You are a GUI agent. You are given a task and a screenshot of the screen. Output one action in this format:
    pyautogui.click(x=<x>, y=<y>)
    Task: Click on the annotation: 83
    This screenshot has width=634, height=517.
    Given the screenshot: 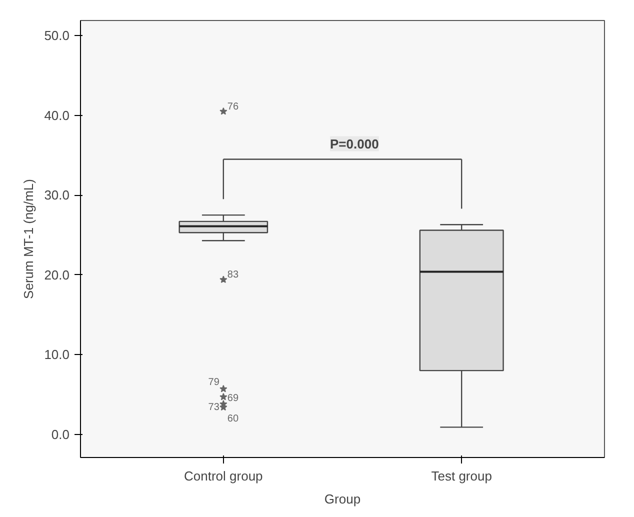 What is the action you would take?
    pyautogui.click(x=233, y=275)
    